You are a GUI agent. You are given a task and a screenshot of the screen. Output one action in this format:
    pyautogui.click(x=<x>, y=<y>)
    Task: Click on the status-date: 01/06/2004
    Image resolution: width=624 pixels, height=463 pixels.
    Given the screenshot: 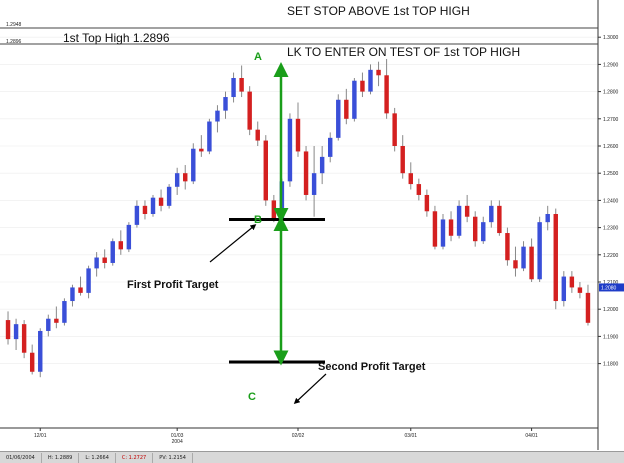 What is the action you would take?
    pyautogui.click(x=21, y=457)
    